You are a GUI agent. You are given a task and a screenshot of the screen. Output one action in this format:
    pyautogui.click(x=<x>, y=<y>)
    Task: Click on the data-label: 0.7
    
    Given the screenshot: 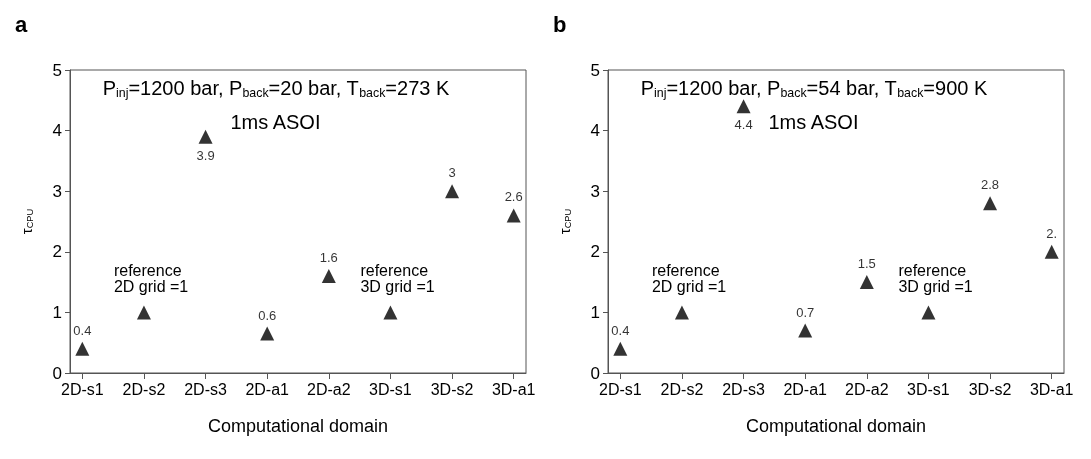 What is the action you would take?
    pyautogui.click(x=805, y=312)
    